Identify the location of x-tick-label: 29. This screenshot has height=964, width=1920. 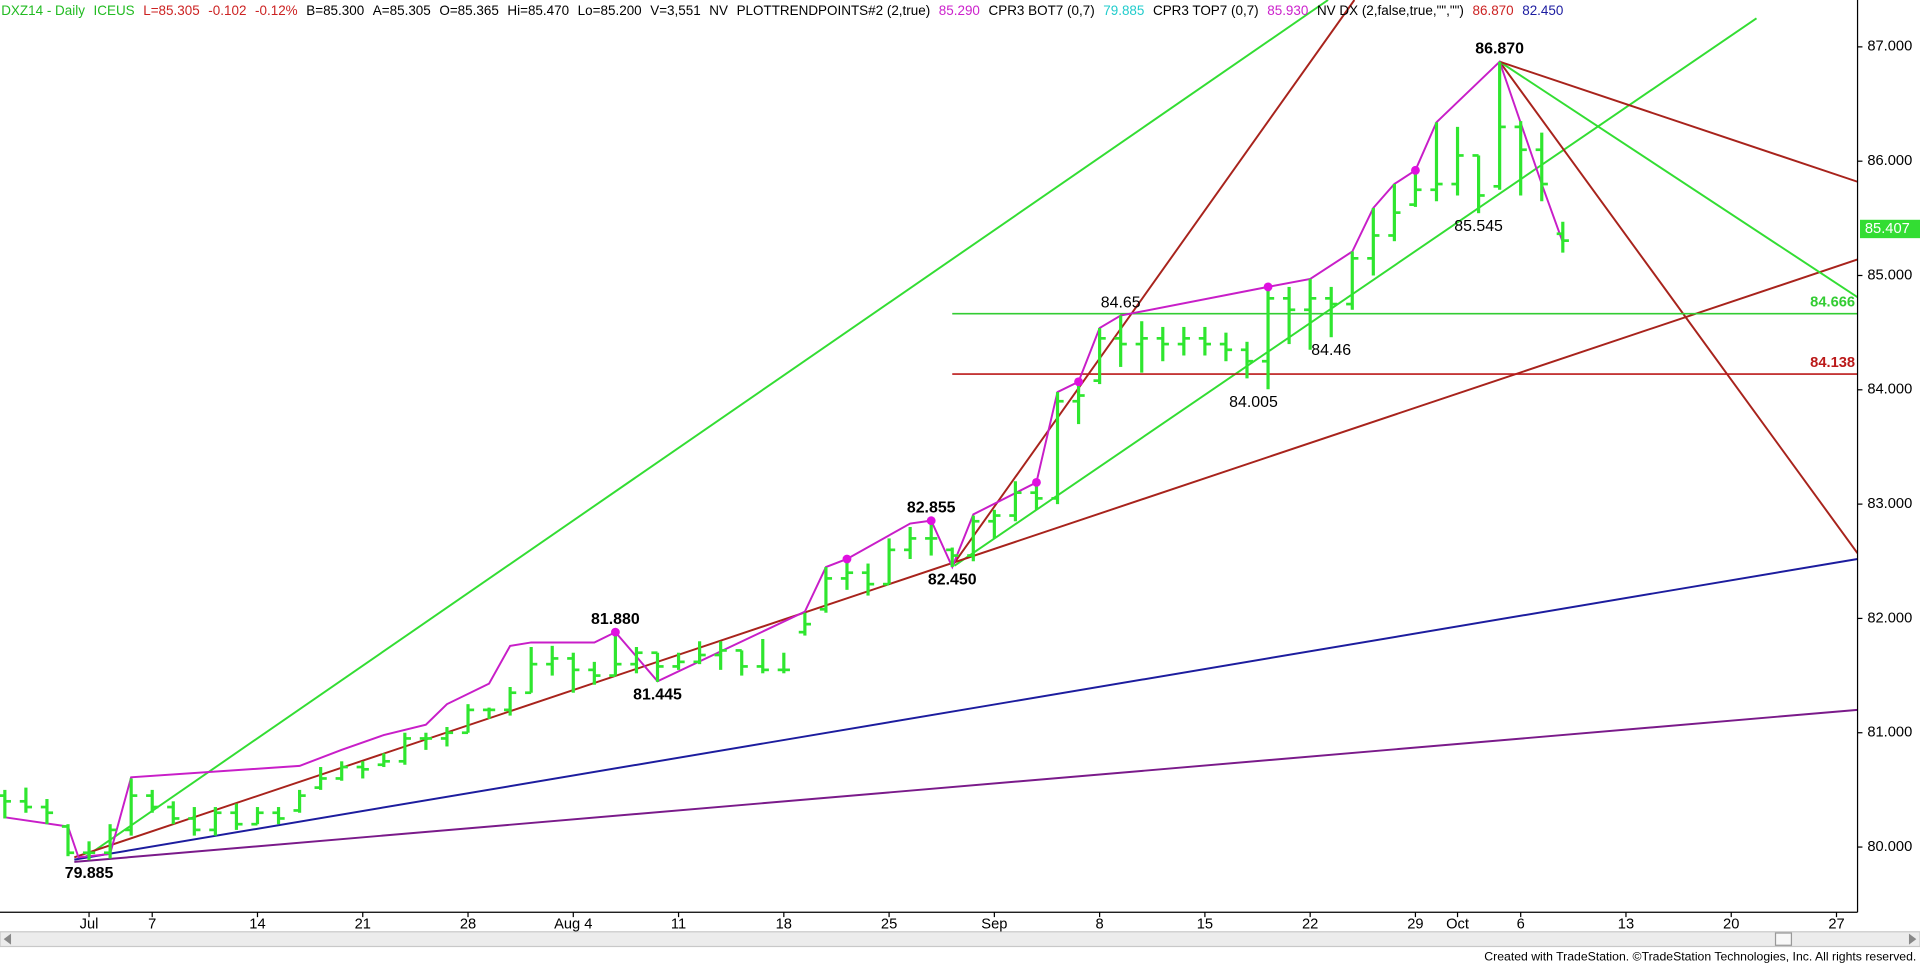
(1415, 924).